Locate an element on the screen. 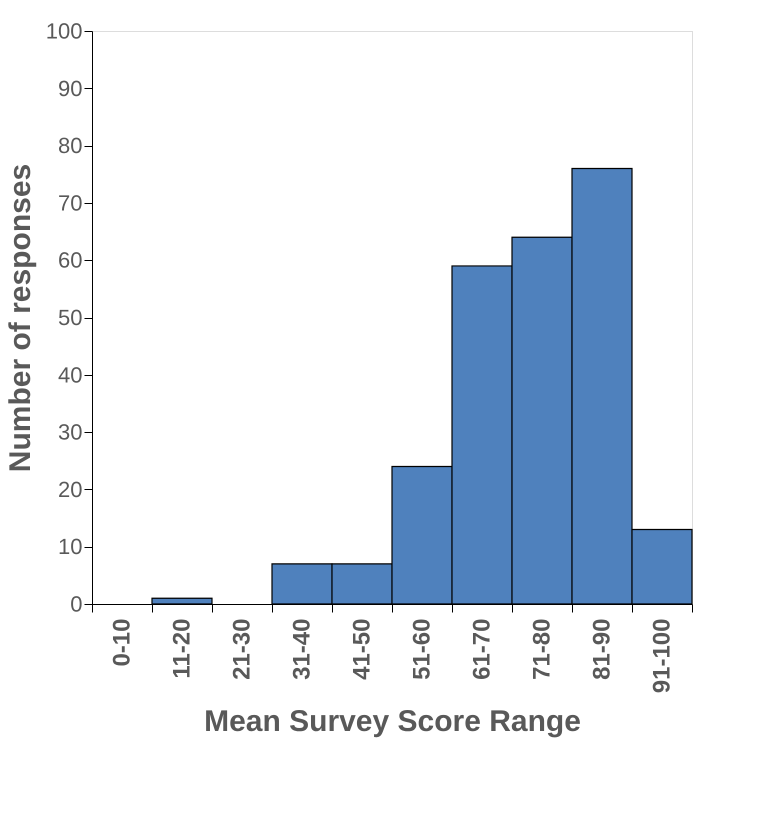 This screenshot has width=769, height=828. y-tick-label: 0 is located at coordinates (76, 604).